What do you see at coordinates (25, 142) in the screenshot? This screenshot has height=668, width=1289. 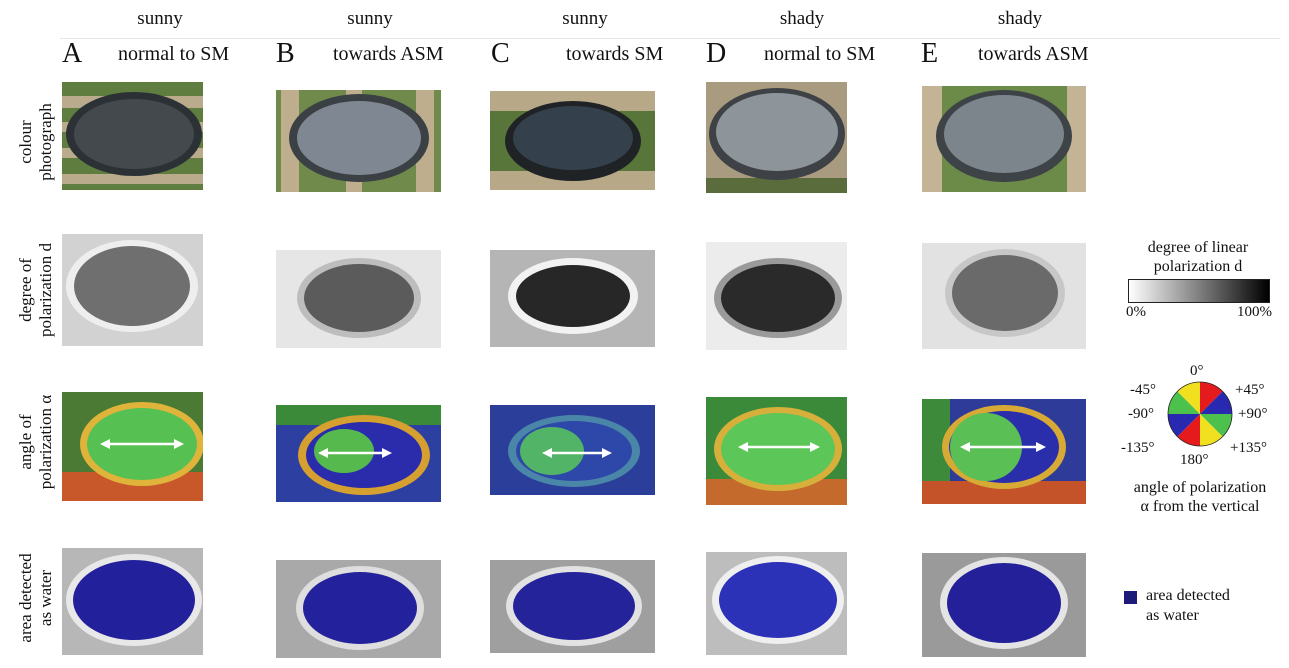 I see `row-label-line: colour` at bounding box center [25, 142].